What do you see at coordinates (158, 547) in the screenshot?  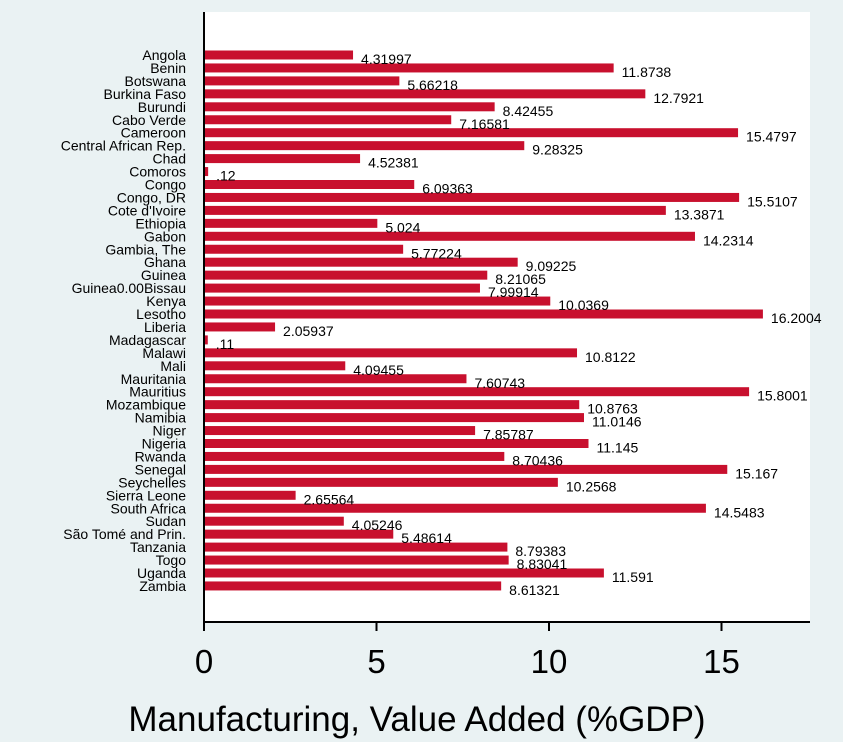 I see `category-label: Tanzania` at bounding box center [158, 547].